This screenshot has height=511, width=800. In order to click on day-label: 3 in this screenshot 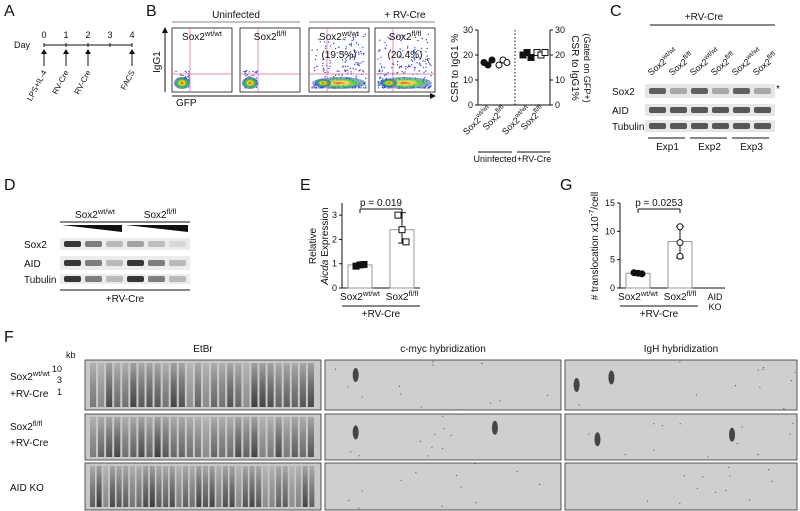, I will do `click(109, 35)`.